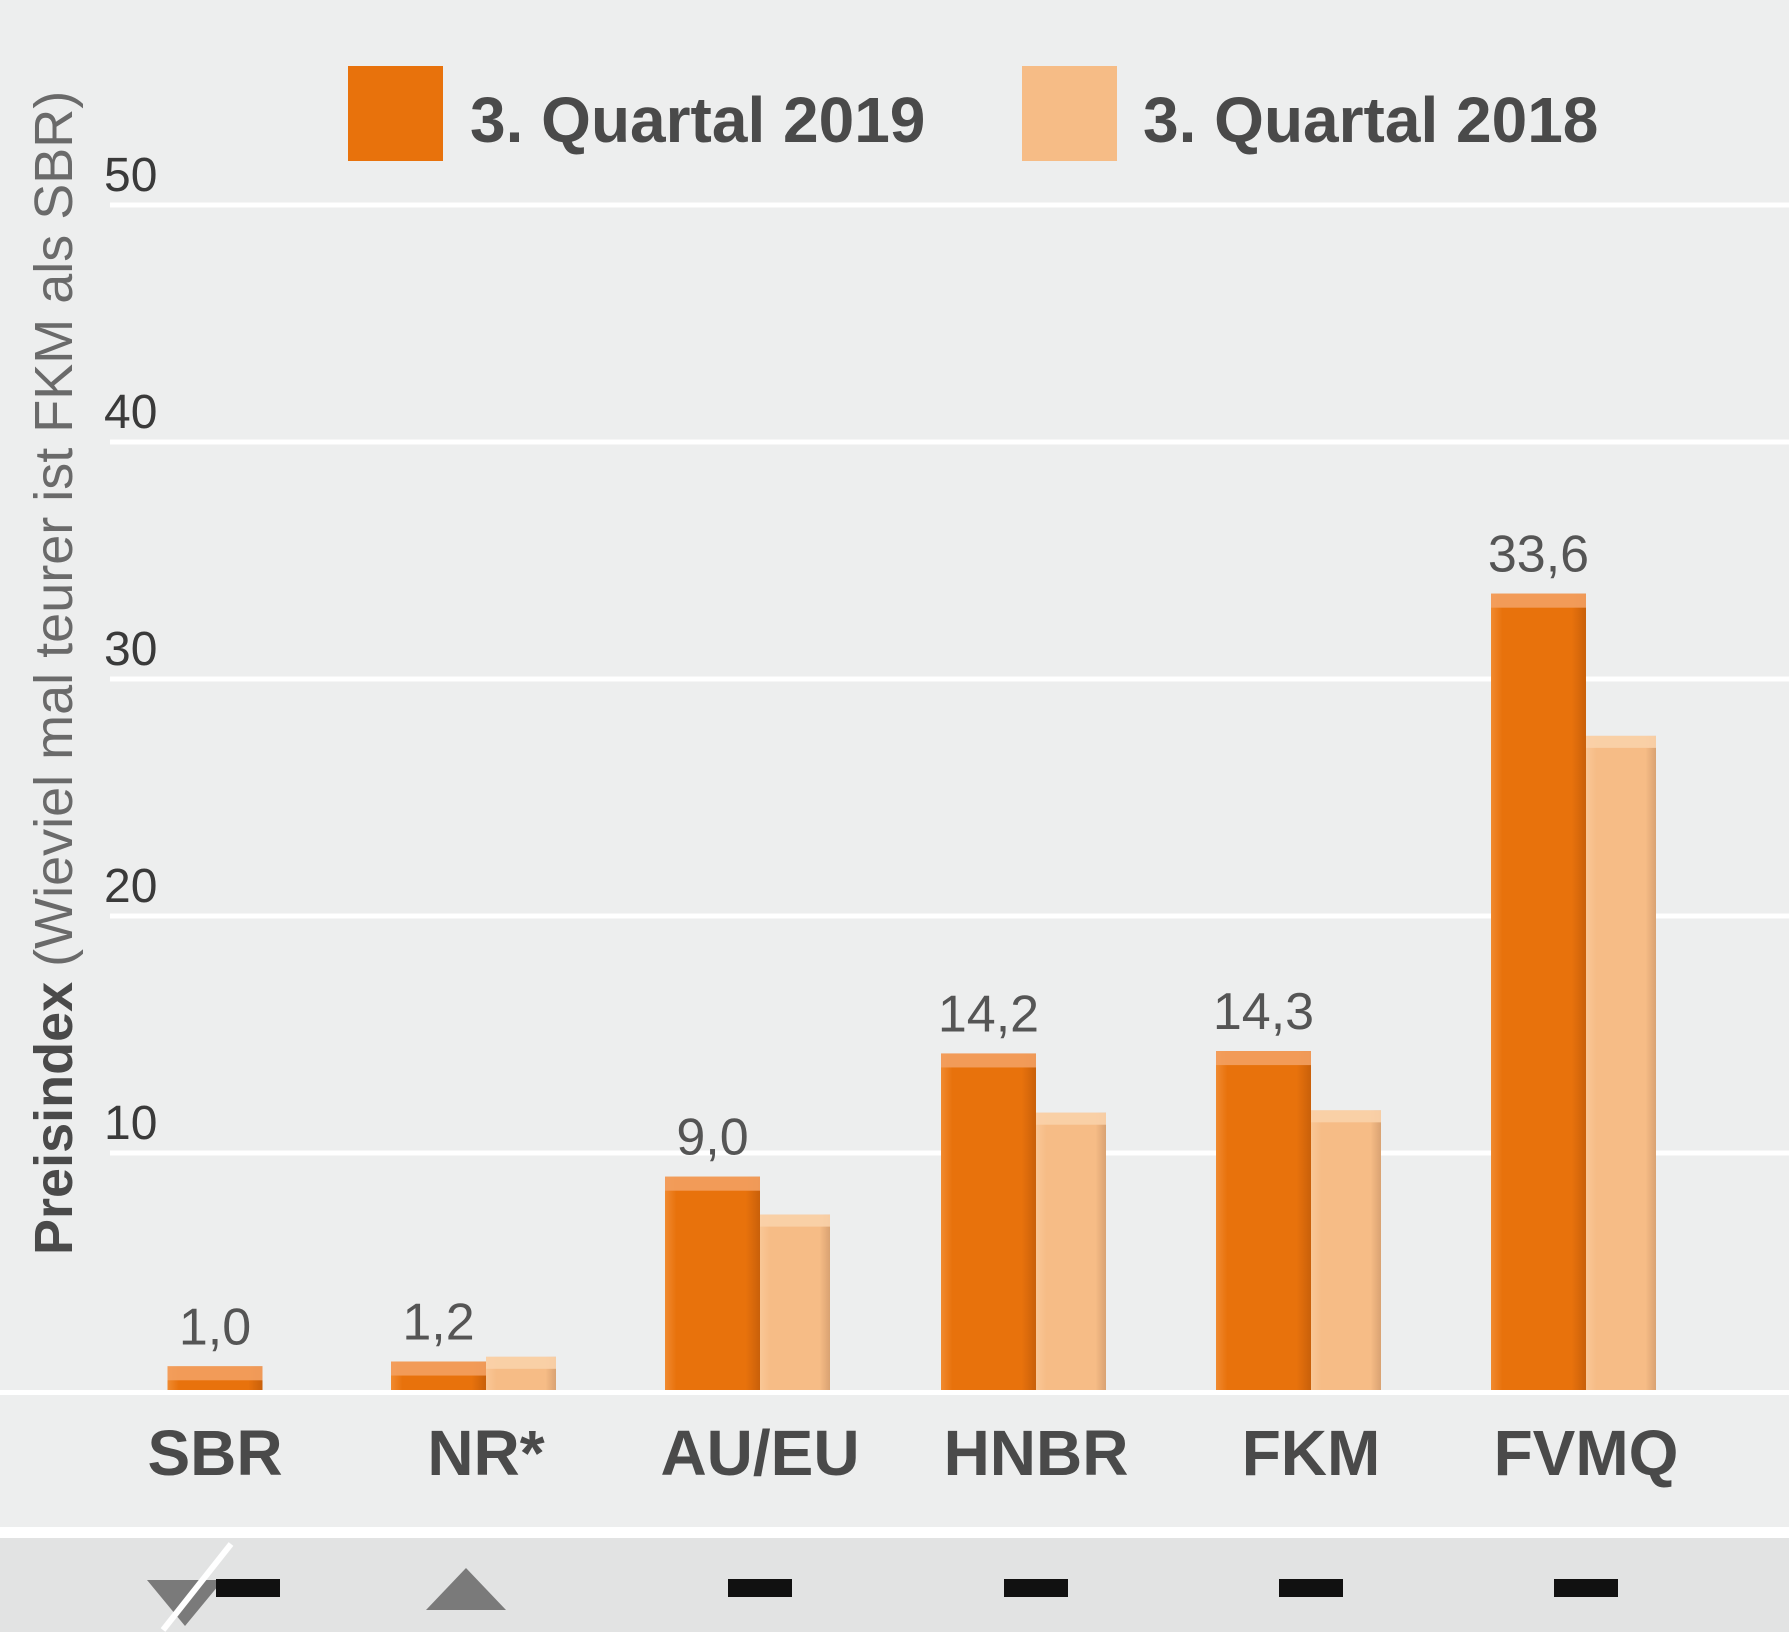  I want to click on trend-up-triangle-nr, so click(466, 1589).